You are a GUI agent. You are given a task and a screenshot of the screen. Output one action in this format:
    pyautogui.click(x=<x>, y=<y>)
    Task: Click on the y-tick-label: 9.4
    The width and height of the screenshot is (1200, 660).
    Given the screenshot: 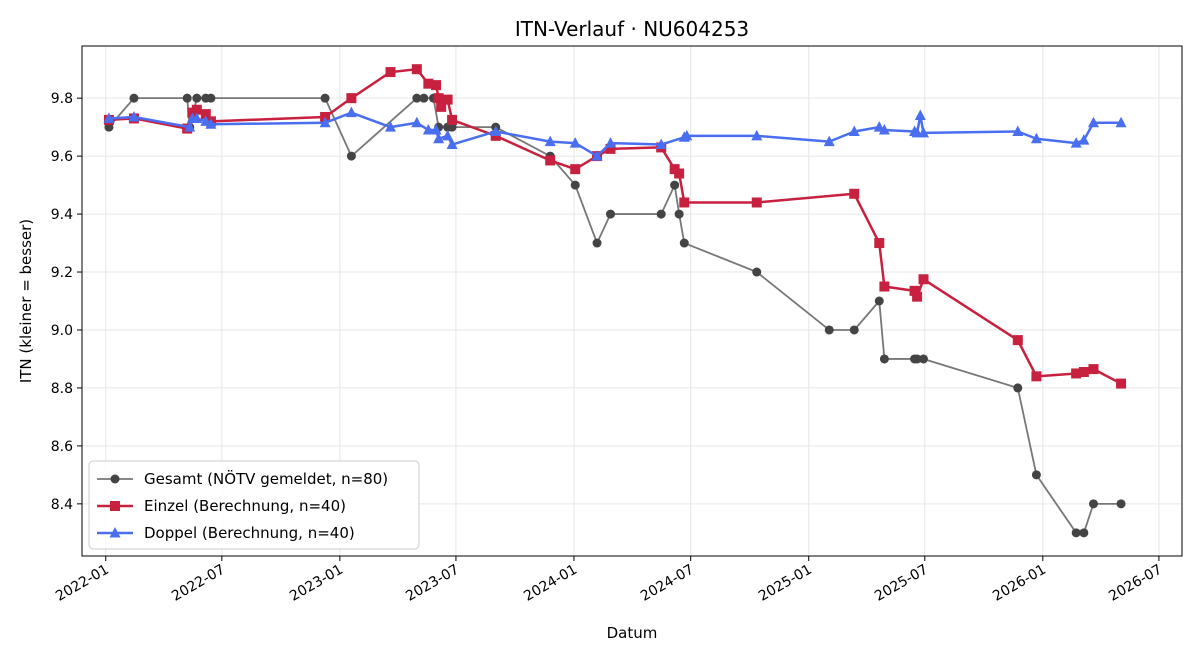 What is the action you would take?
    pyautogui.click(x=62, y=215)
    